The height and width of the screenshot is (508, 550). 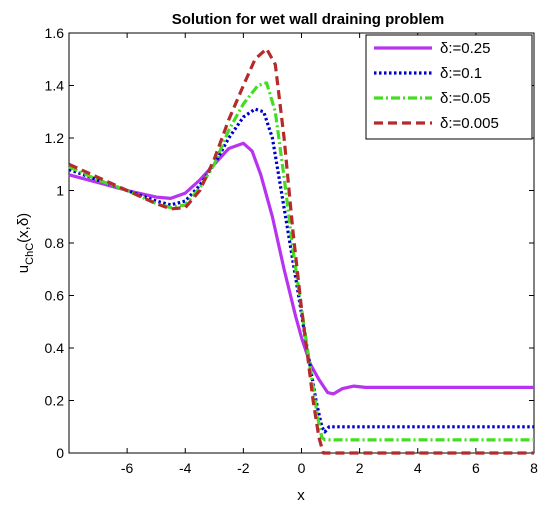 I want to click on y-tick-label: 0.8, so click(x=55, y=243).